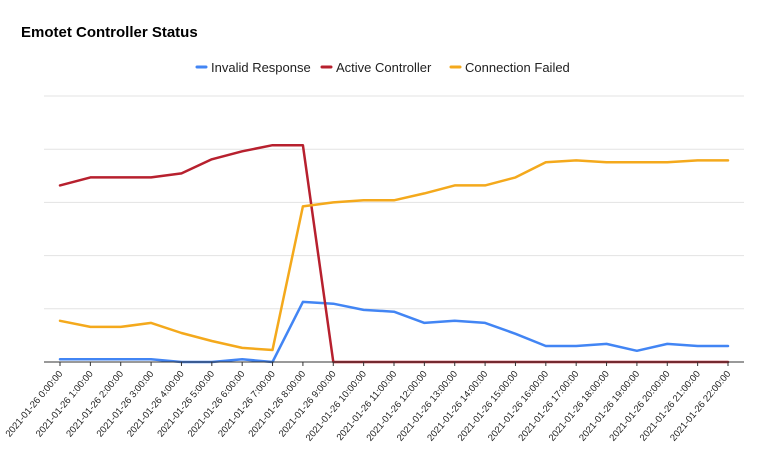 Image resolution: width=768 pixels, height=475 pixels. Describe the element at coordinates (126, 404) in the screenshot. I see `x-tick-label: 2021-01-26 3:00:00` at that location.